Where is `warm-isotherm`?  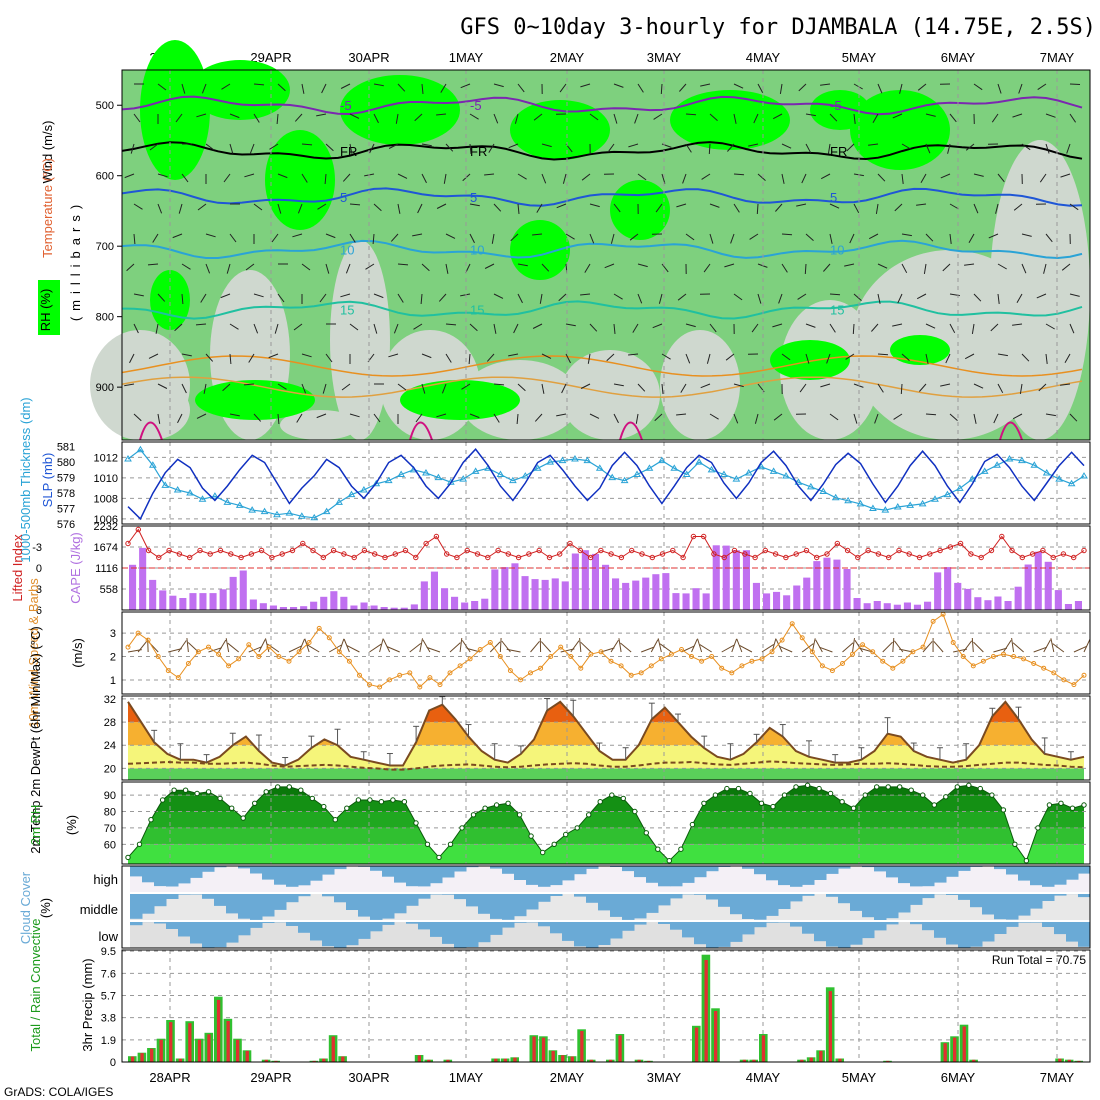 warm-isotherm is located at coordinates (602, 387).